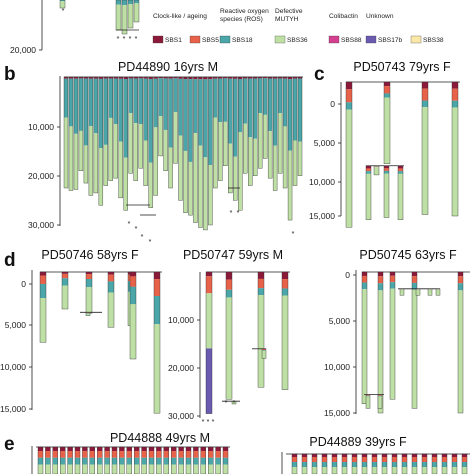 The image size is (474, 474). I want to click on panel-d3-tick-label: 15,000, so click(337, 413).